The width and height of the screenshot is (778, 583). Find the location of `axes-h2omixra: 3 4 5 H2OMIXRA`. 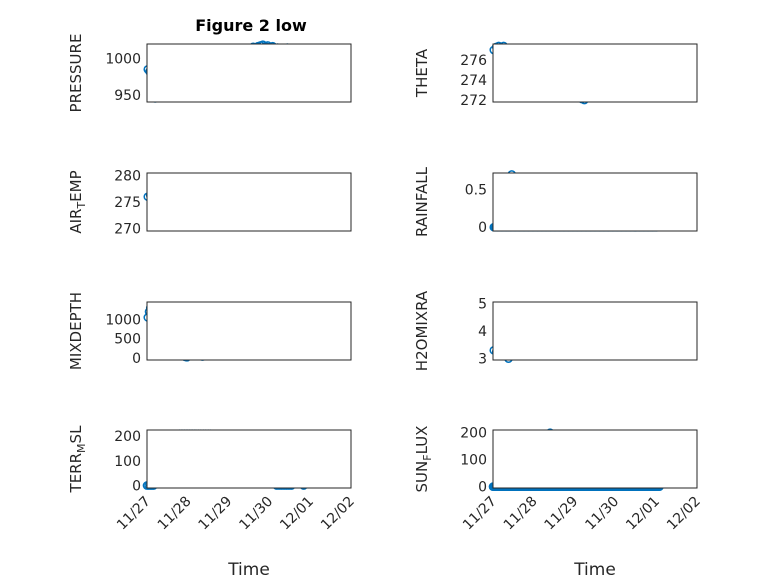

axes-h2omixra: 3 4 5 H2OMIXRA is located at coordinates (555, 330).